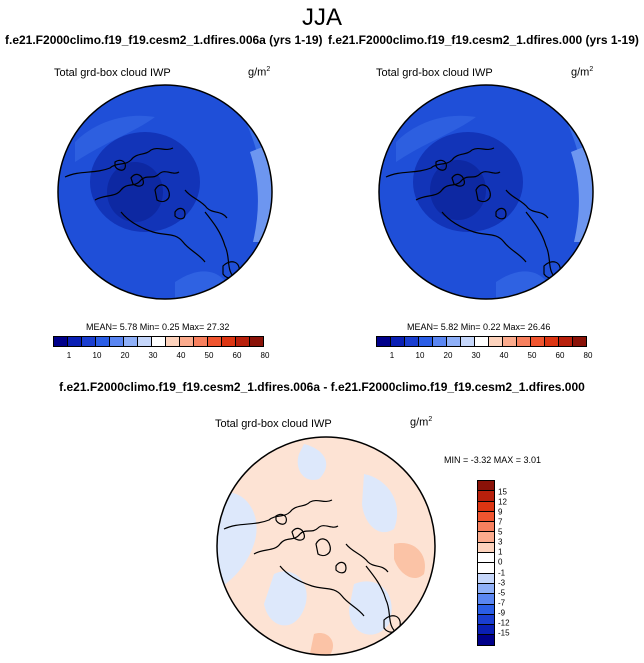  Describe the element at coordinates (502, 603) in the screenshot. I see `colorbar-tick: -7` at that location.